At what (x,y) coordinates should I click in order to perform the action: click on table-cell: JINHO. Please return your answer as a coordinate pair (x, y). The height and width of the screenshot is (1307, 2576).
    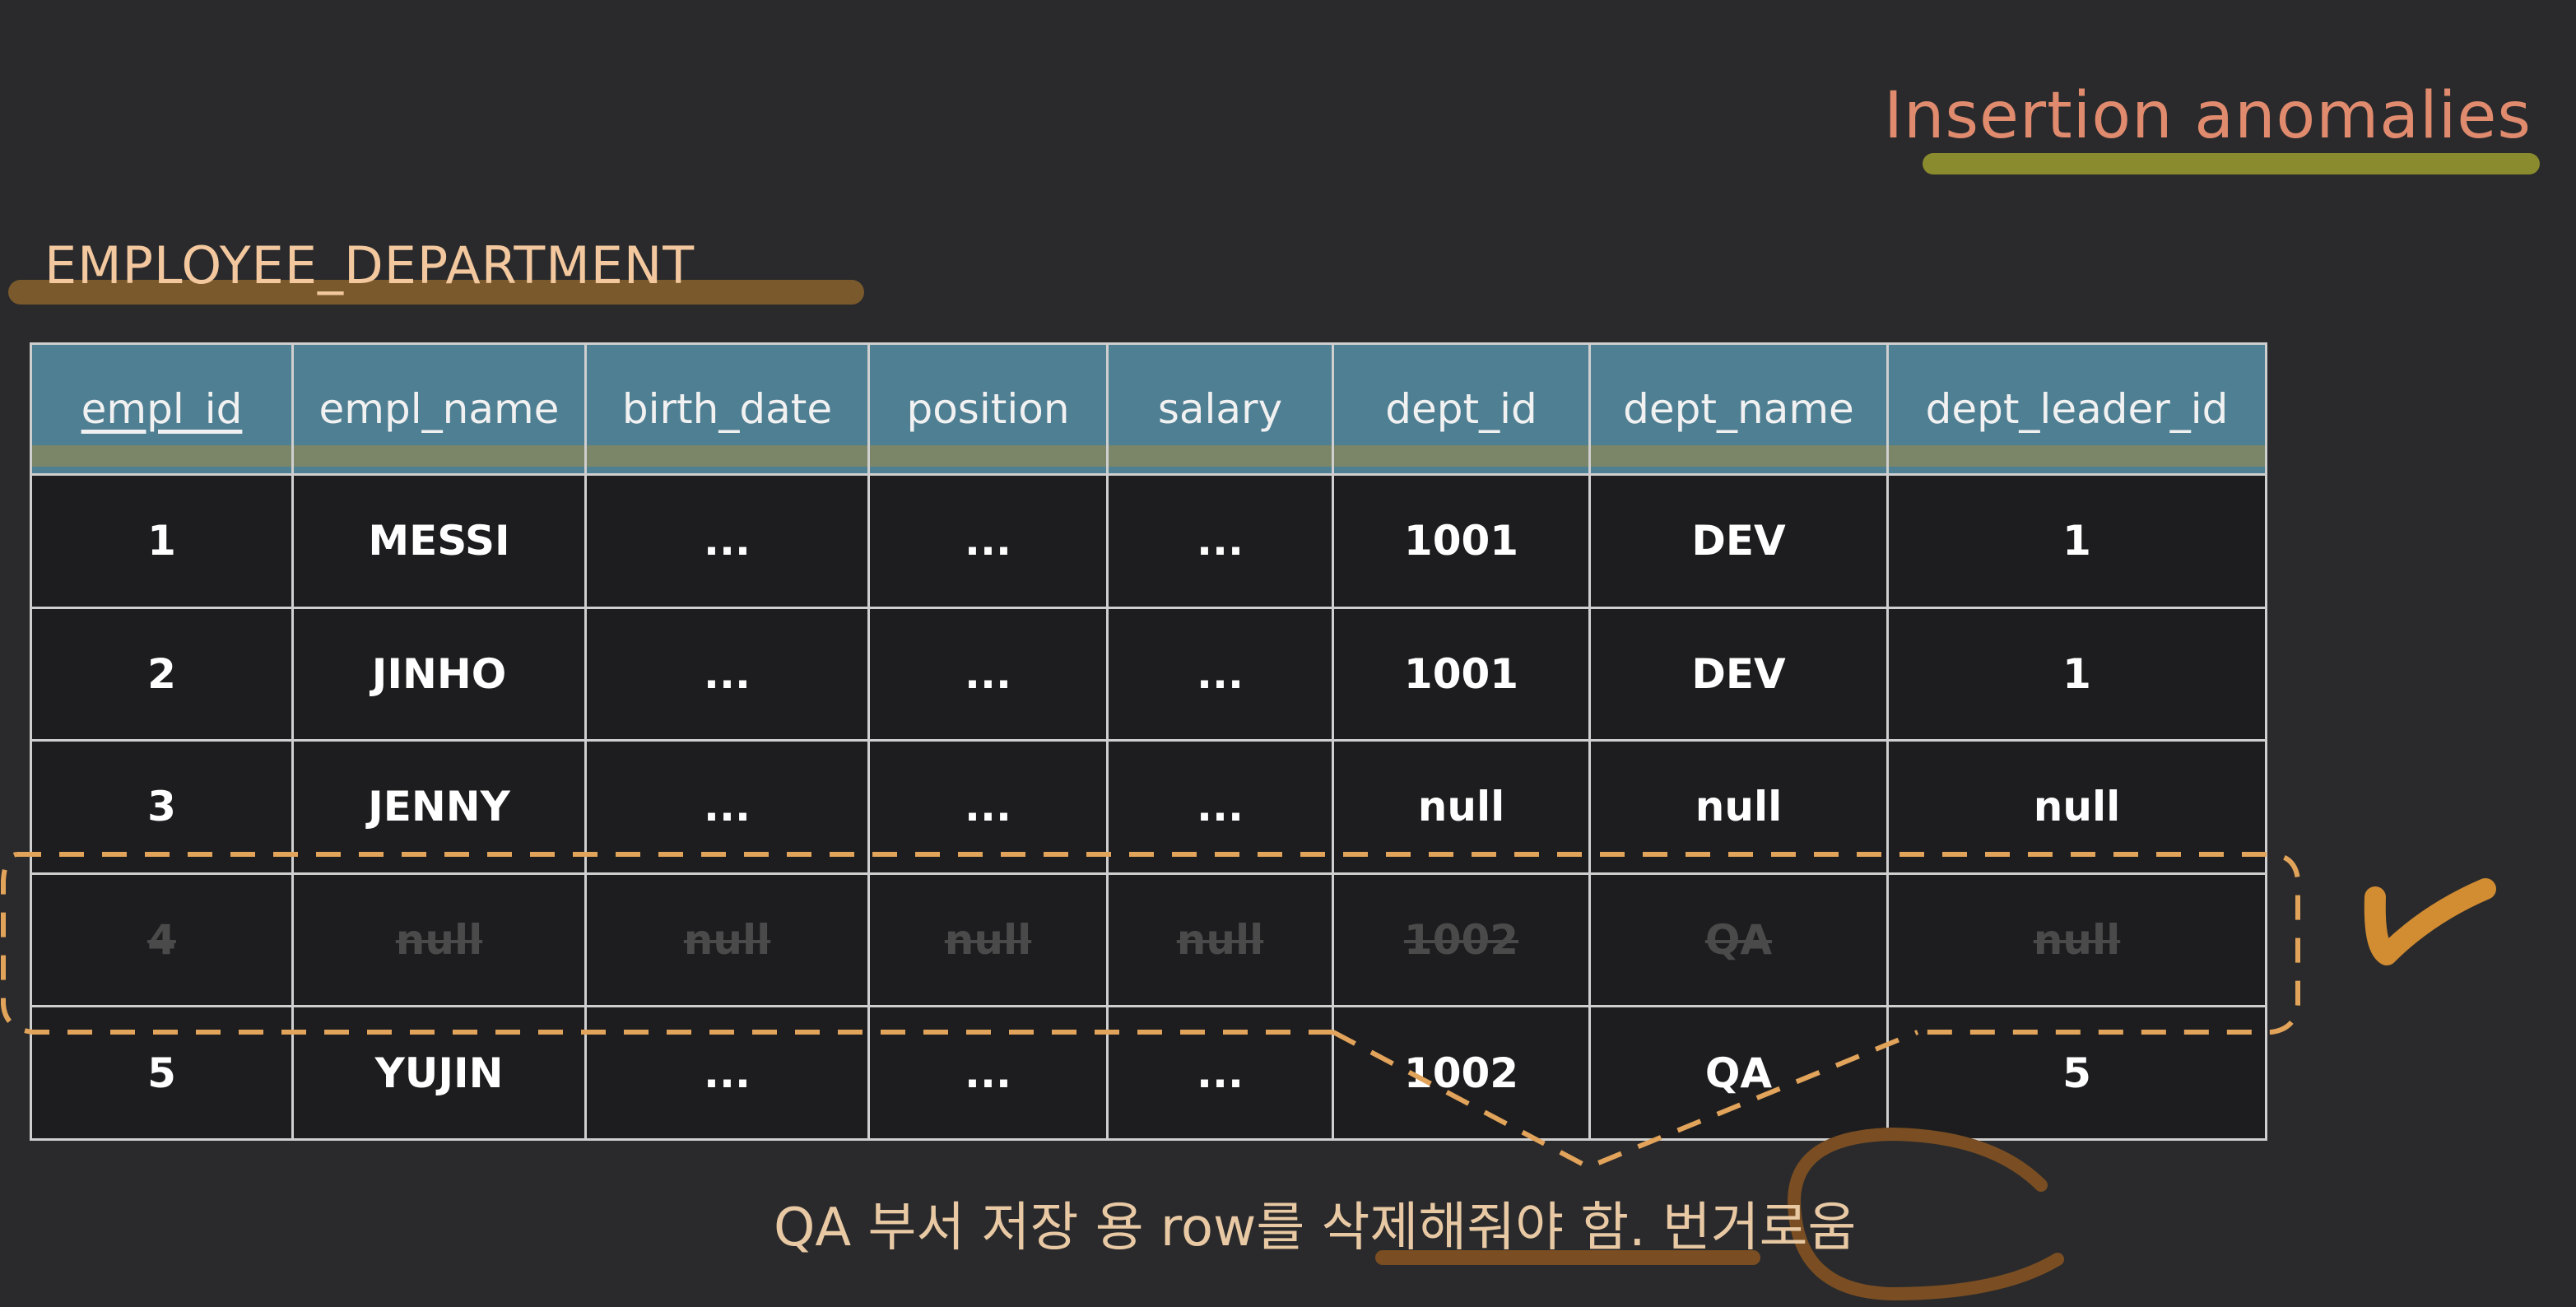
    Looking at the image, I should click on (439, 674).